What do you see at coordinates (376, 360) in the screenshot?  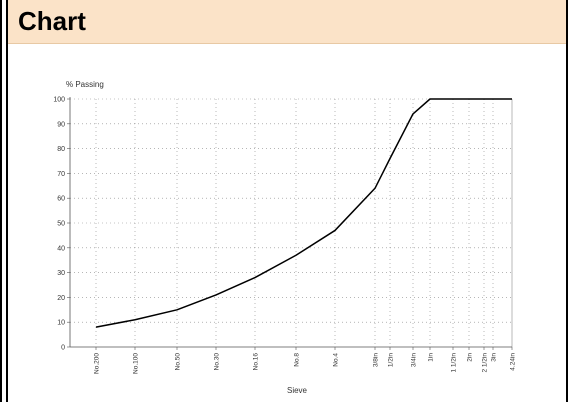 I see `x-tick-label: 3/8in` at bounding box center [376, 360].